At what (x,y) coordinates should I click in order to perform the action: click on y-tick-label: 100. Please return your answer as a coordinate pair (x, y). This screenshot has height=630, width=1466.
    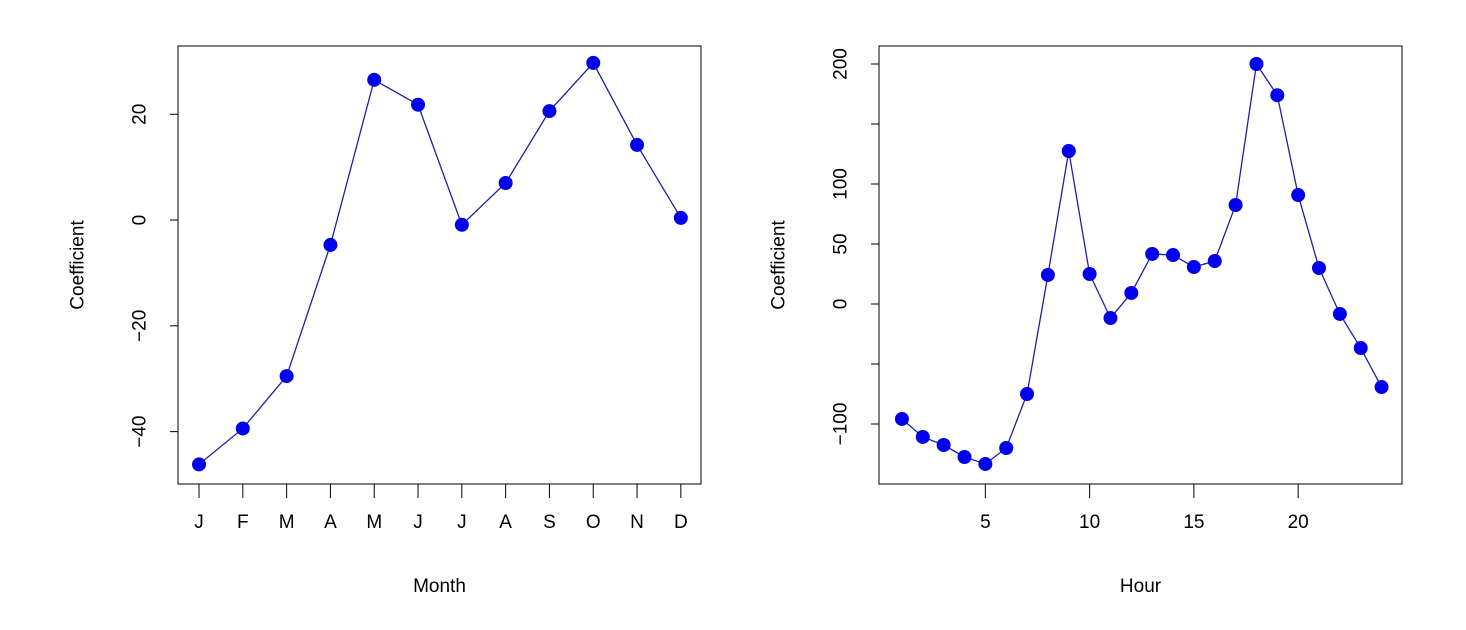
    Looking at the image, I should click on (841, 184).